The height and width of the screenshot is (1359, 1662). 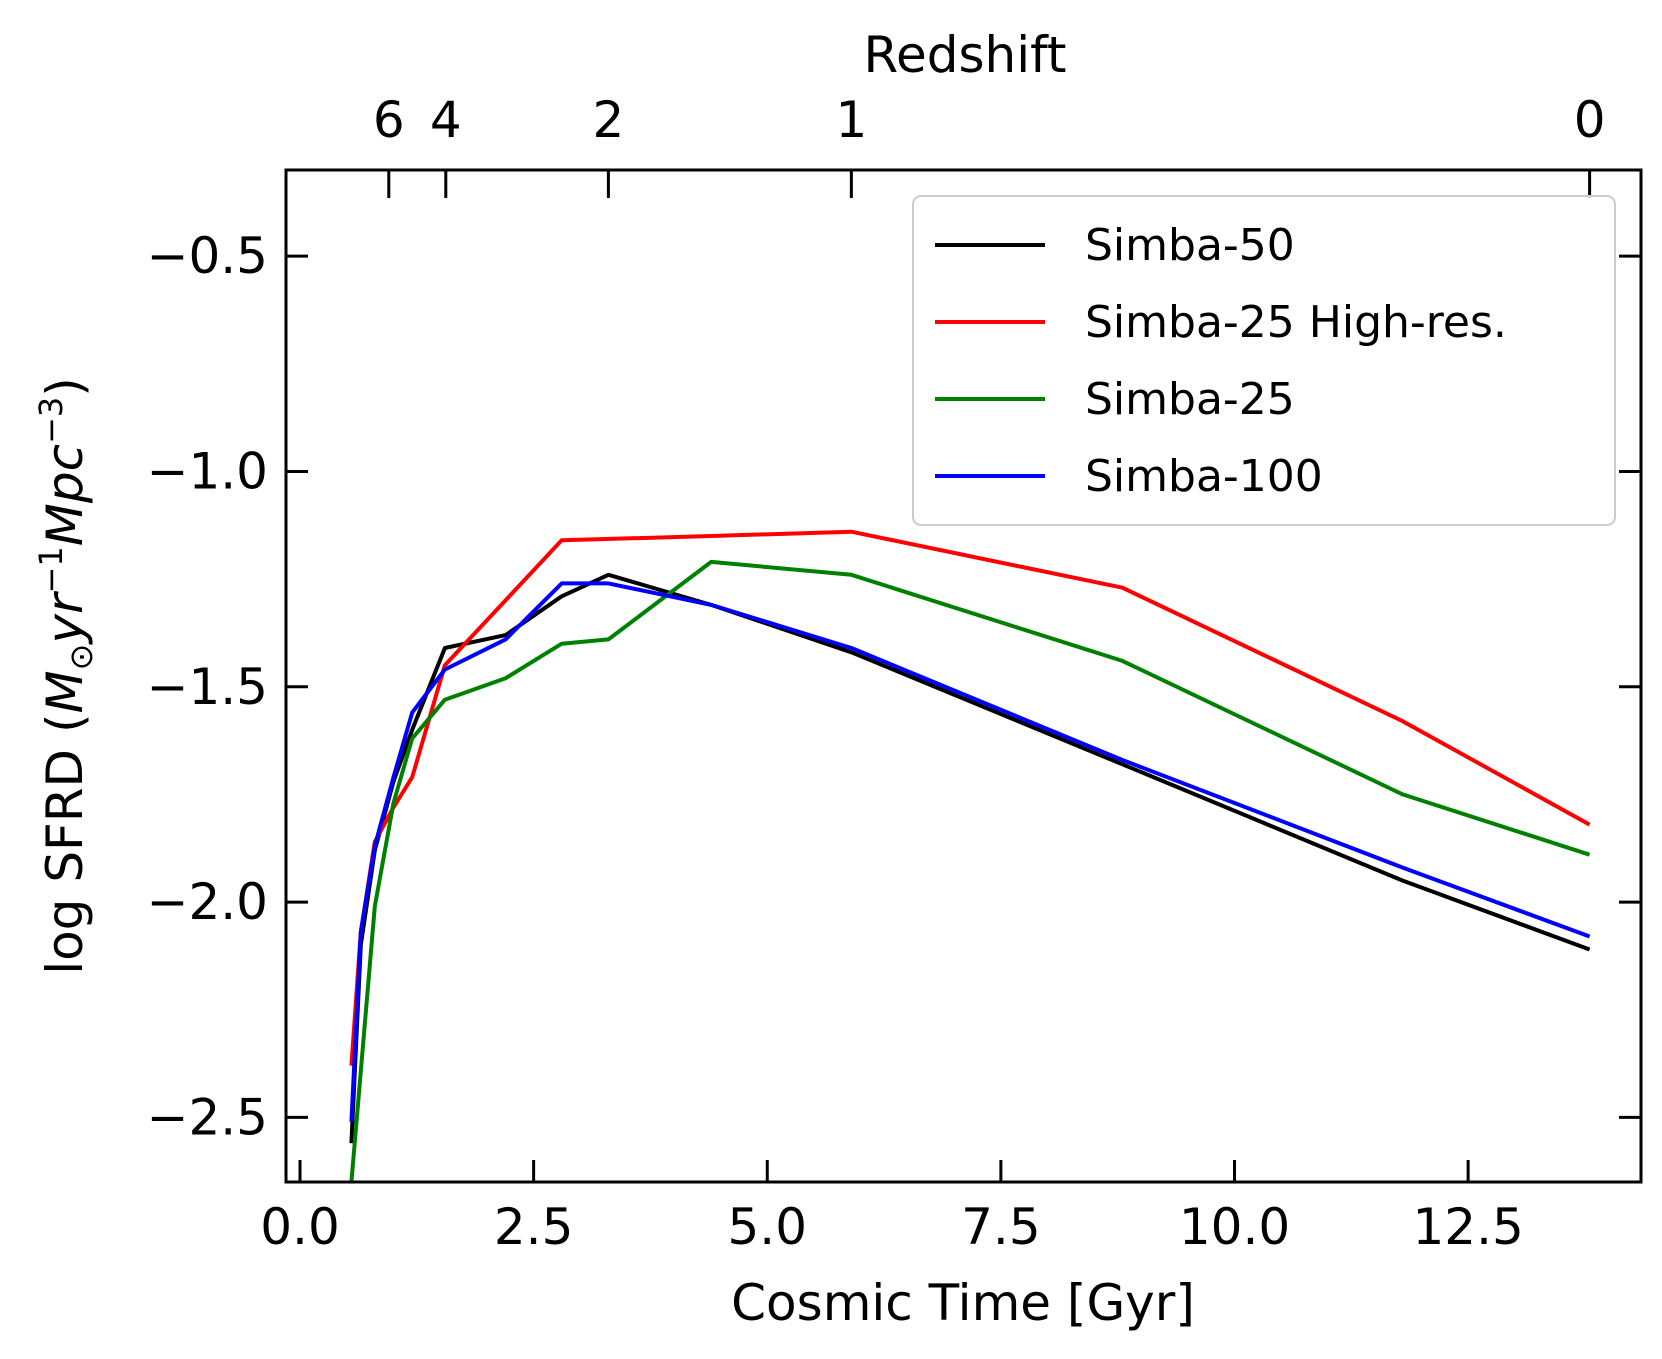 I want to click on top-tick-label: 4, so click(x=446, y=120).